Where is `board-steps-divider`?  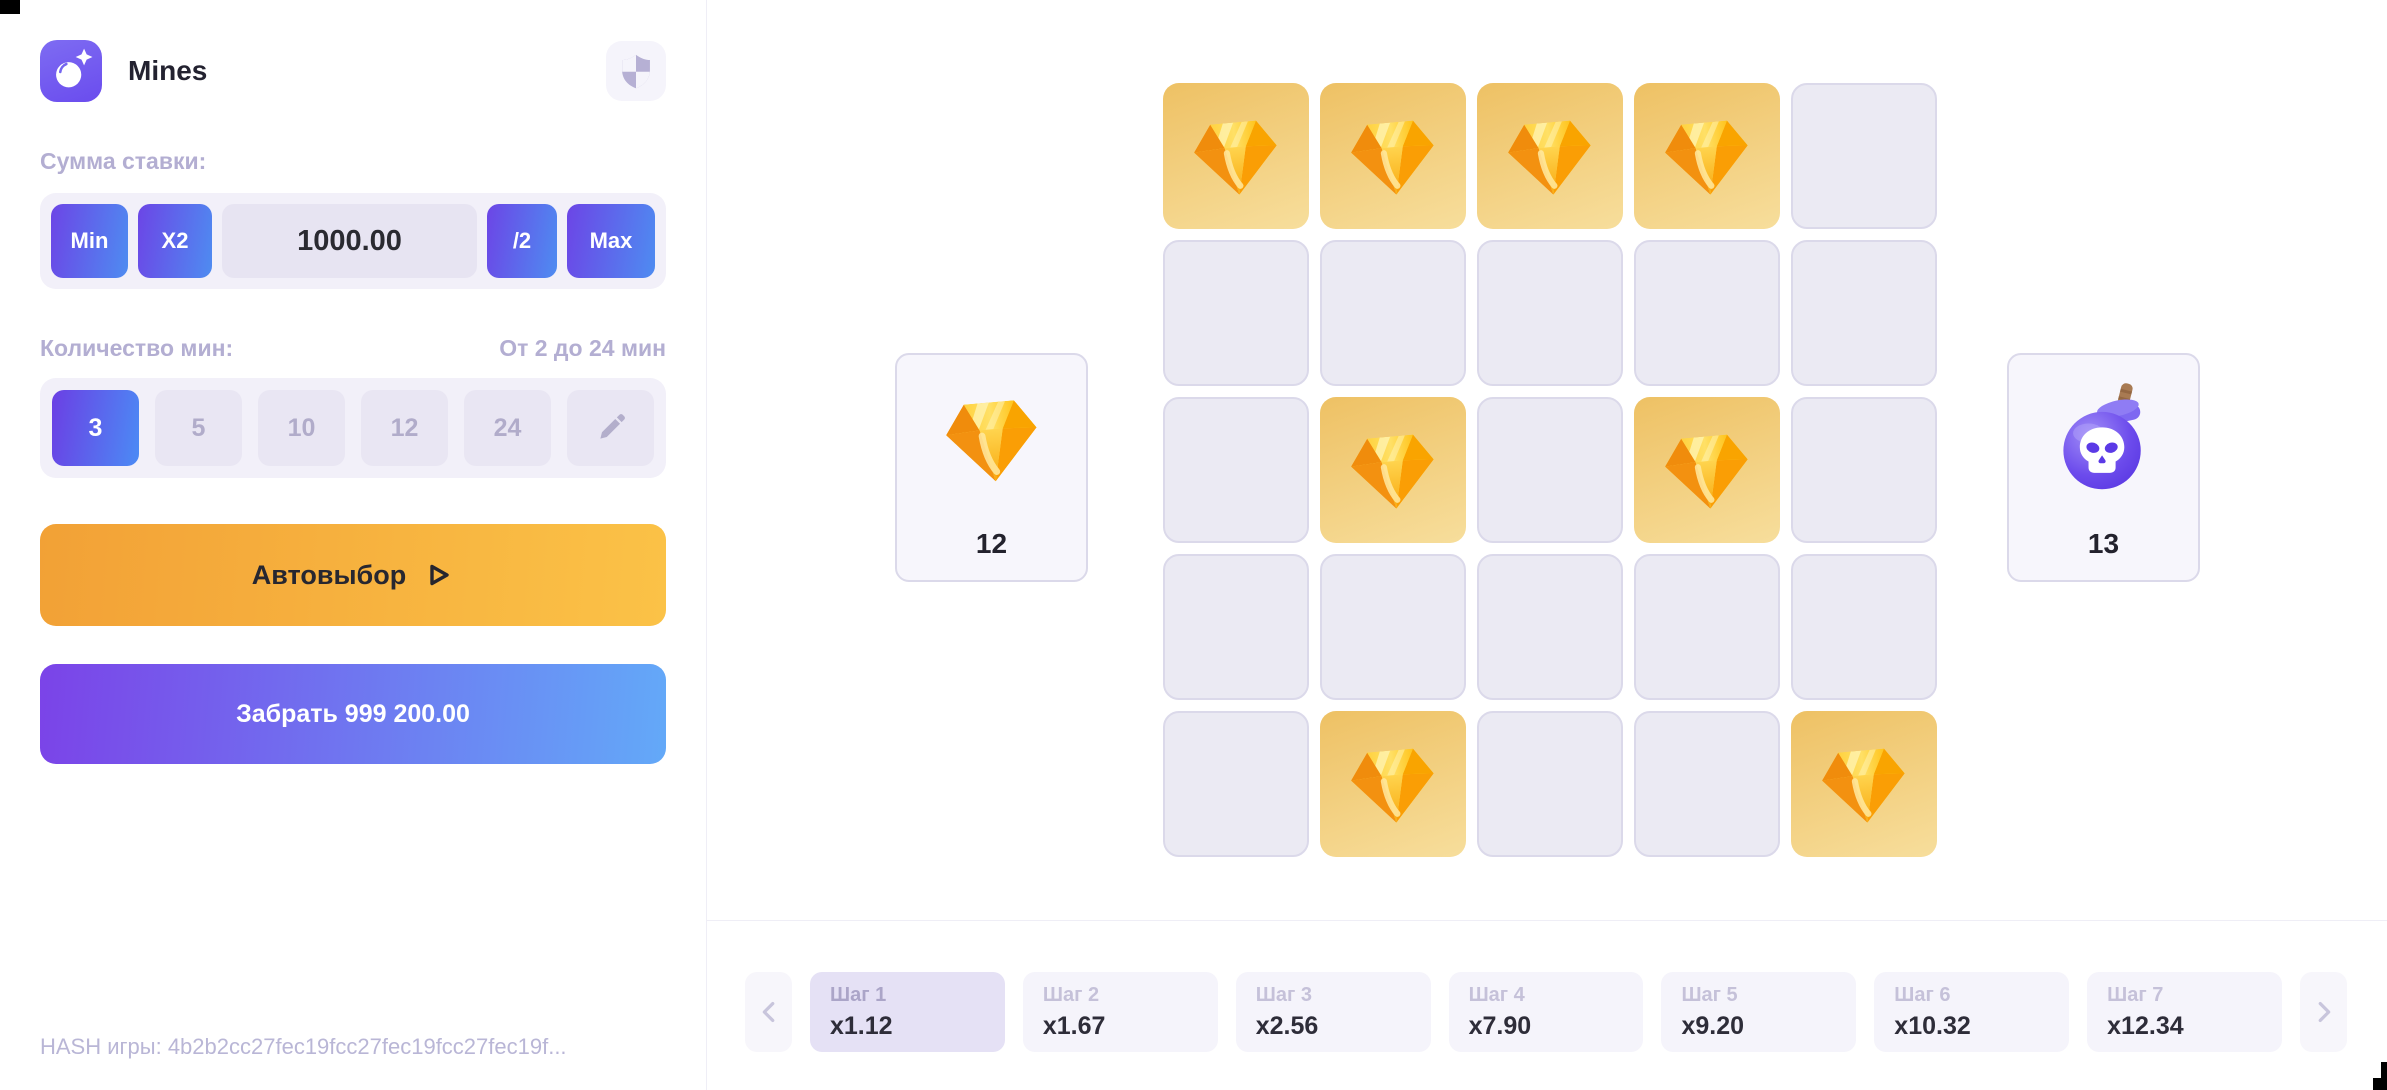 board-steps-divider is located at coordinates (1547, 920).